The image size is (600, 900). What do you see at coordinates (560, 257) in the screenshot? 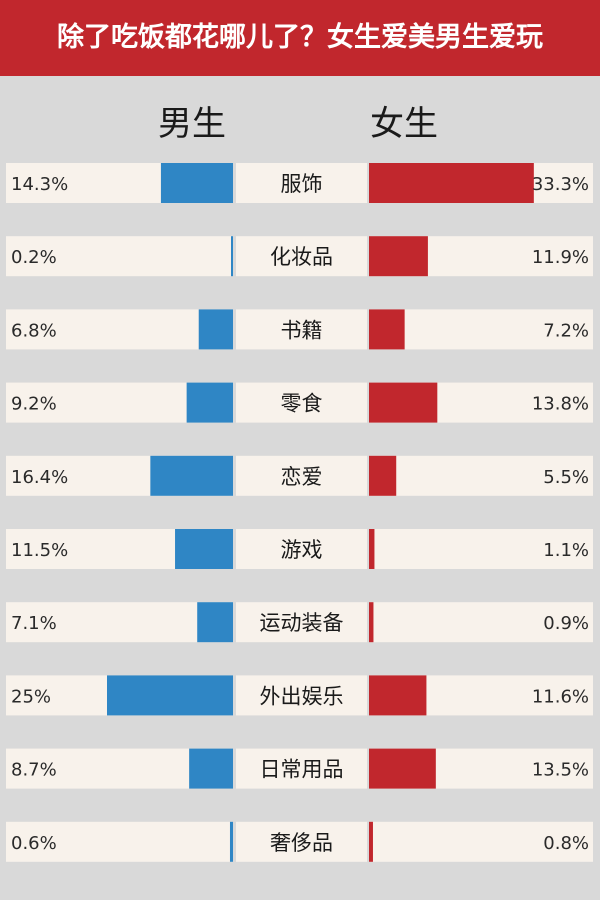
I see `female-value-label: 11.9%` at bounding box center [560, 257].